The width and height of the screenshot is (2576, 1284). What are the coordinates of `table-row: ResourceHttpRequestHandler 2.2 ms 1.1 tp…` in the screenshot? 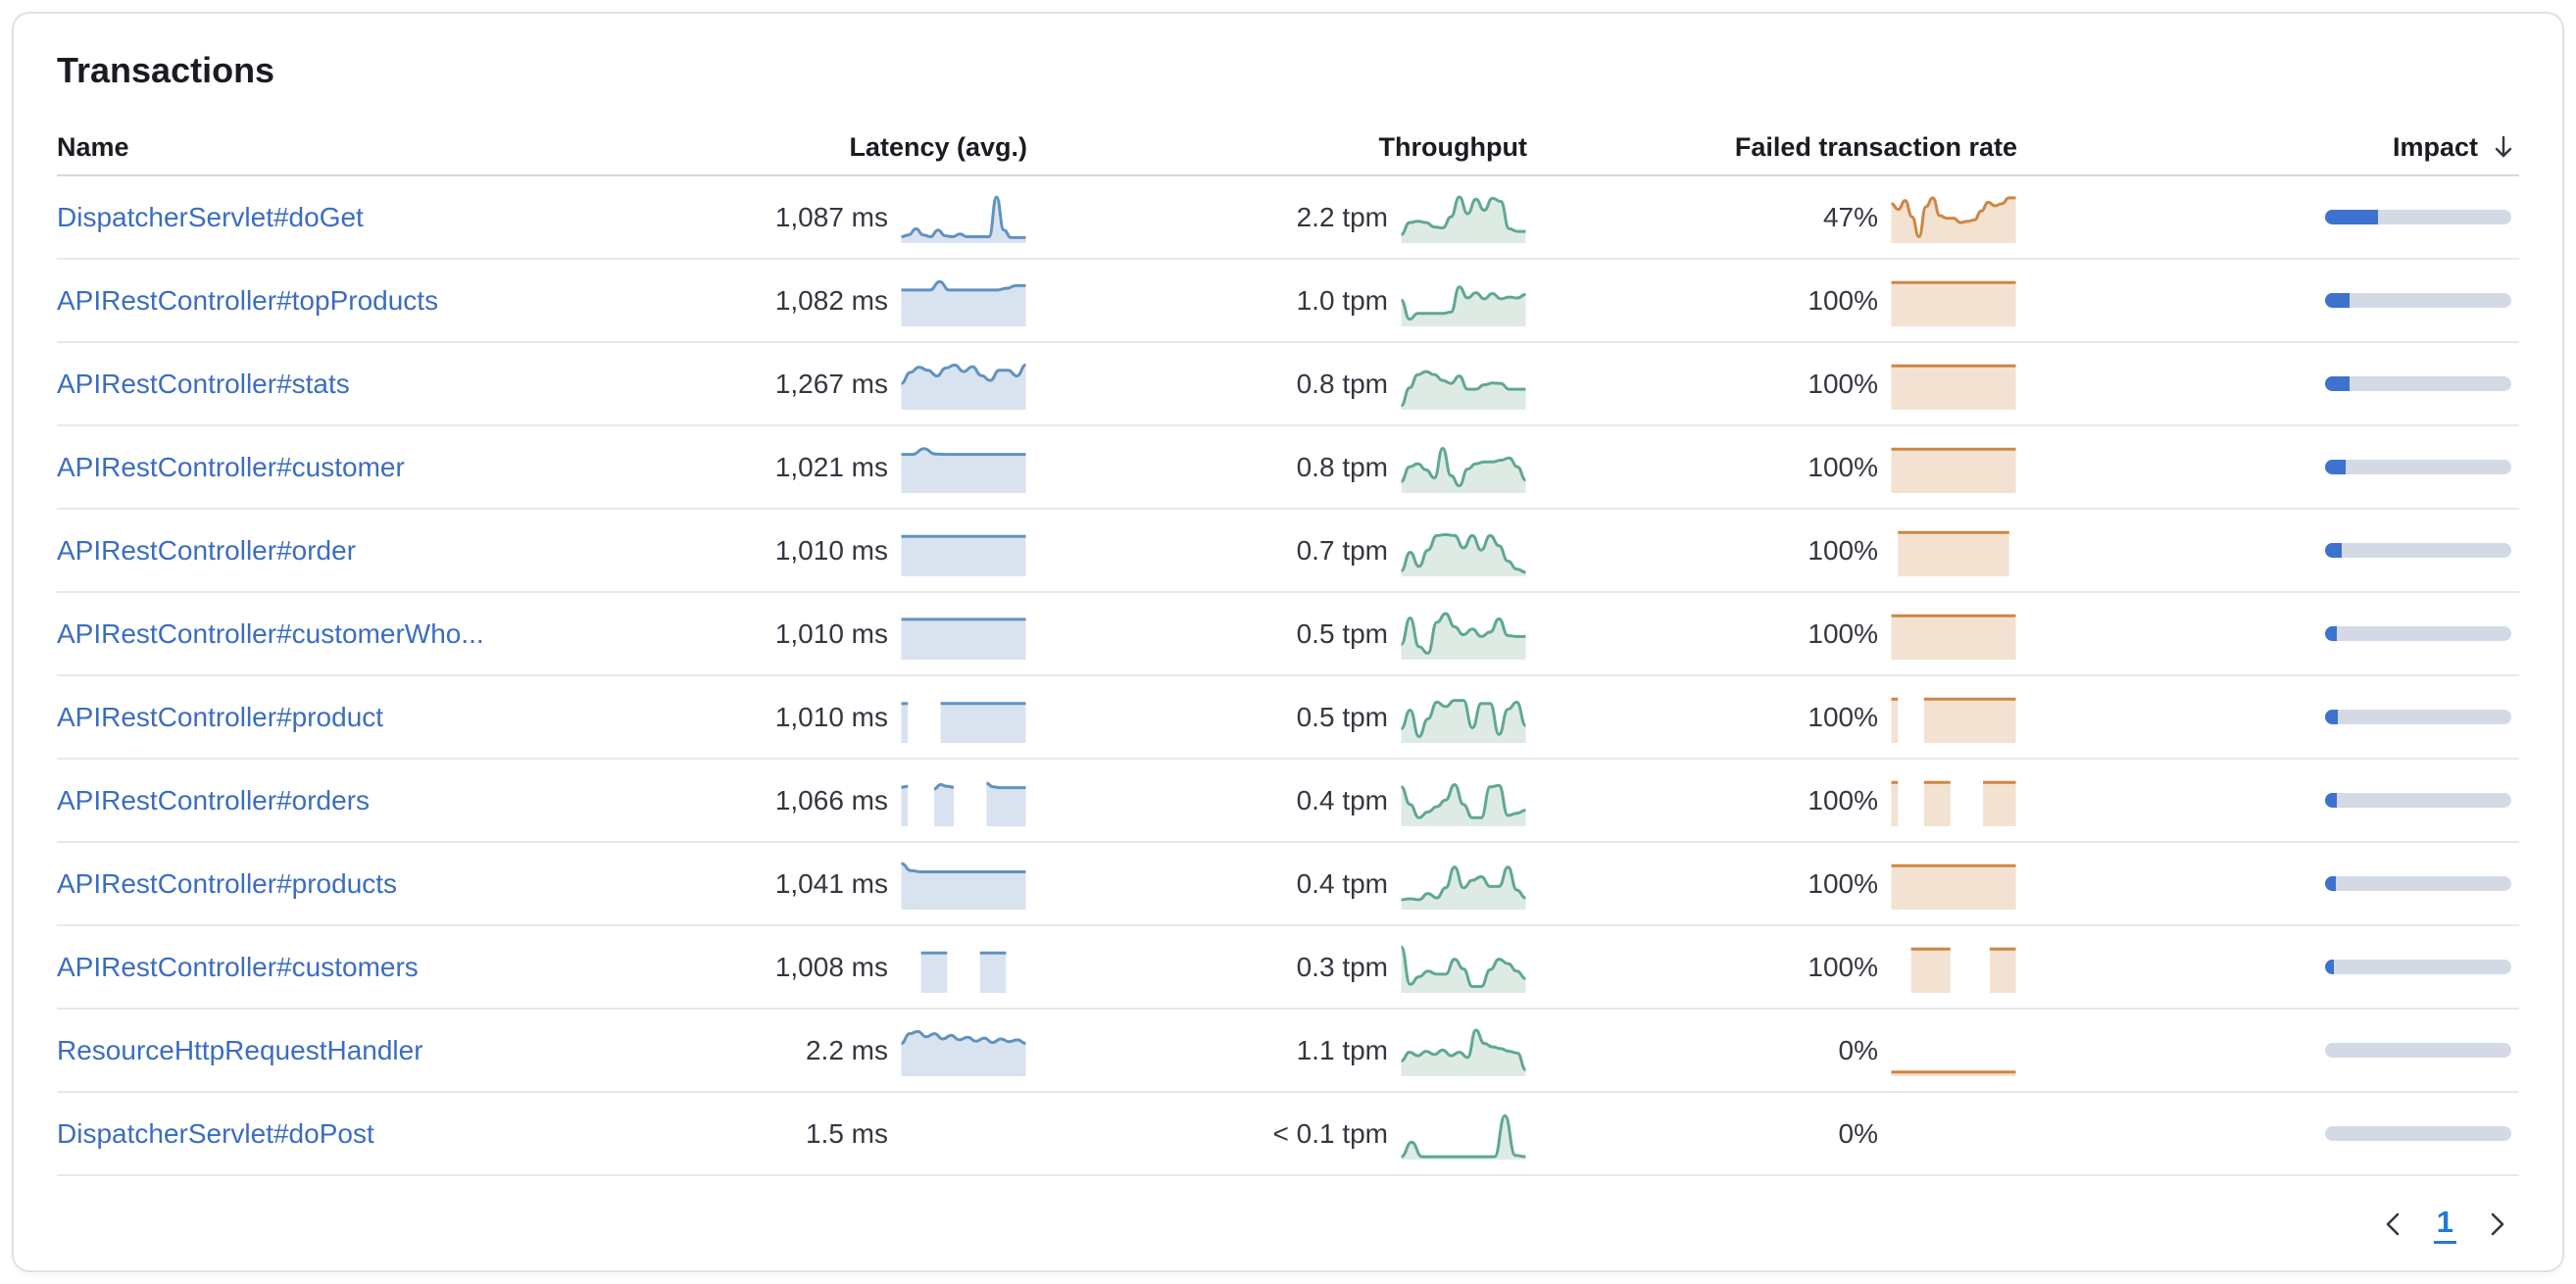 It's located at (1288, 1051).